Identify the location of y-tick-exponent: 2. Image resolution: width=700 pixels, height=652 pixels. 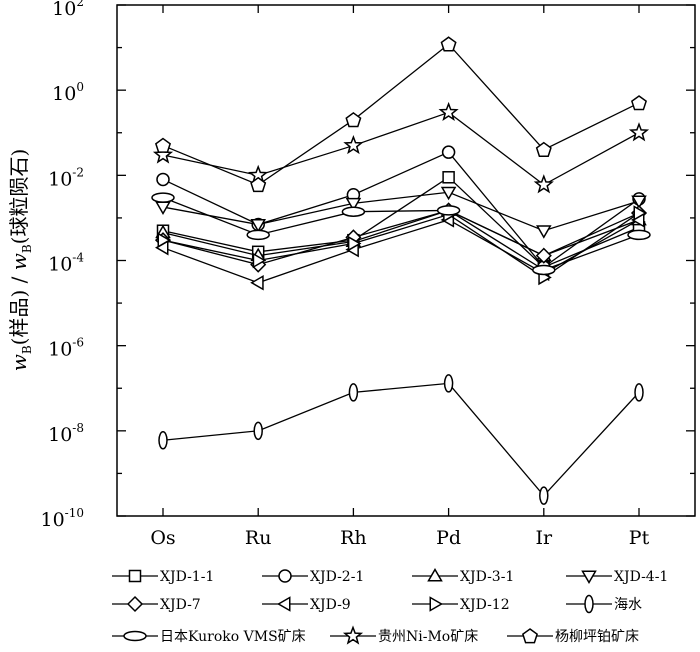
(80, 4).